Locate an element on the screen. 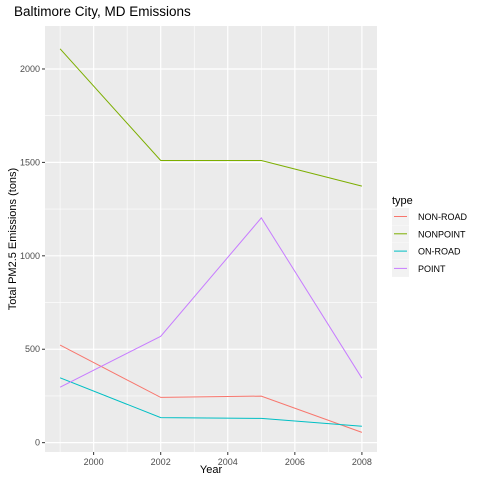  series-line-non-road is located at coordinates (211, 388).